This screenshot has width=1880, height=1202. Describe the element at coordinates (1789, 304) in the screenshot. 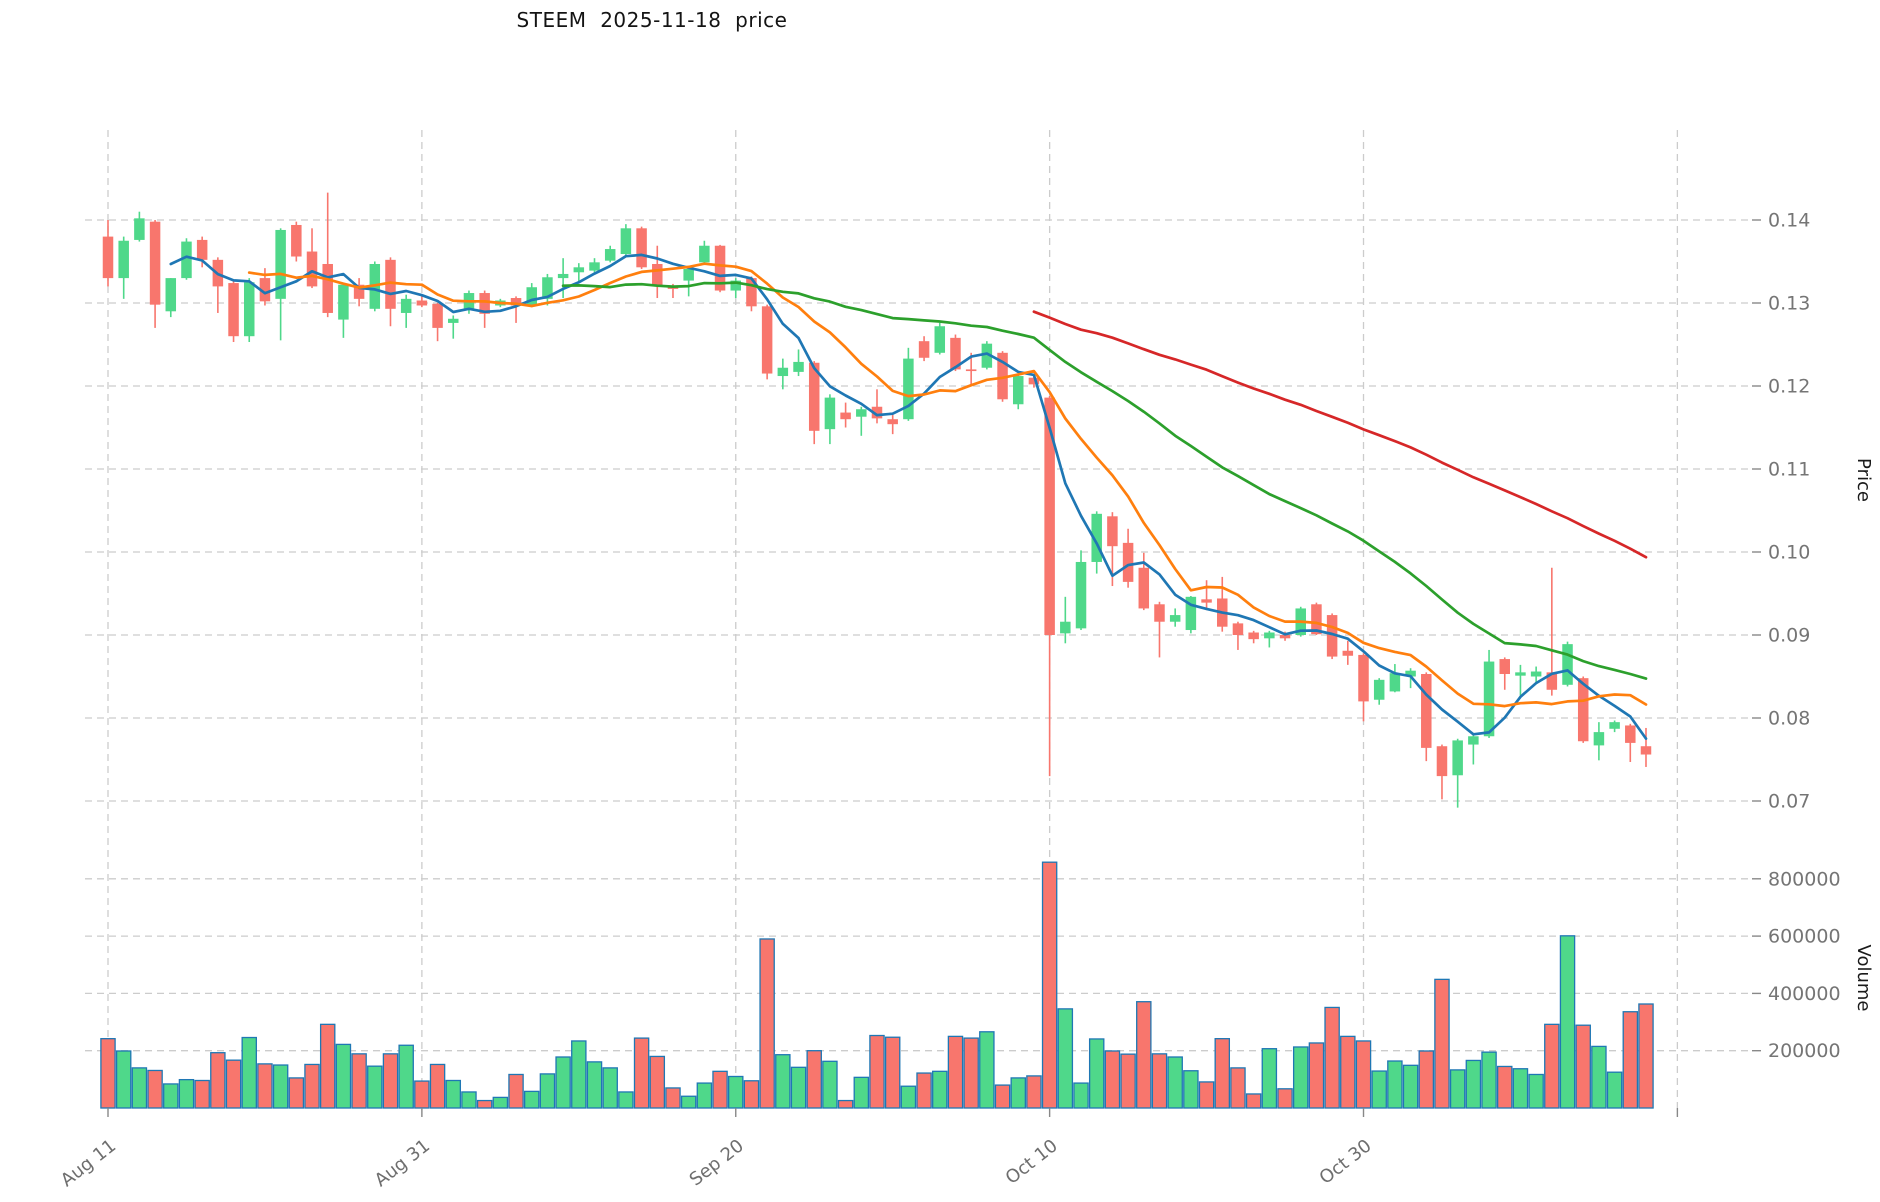

I see `price-tick-label: 0.13` at that location.